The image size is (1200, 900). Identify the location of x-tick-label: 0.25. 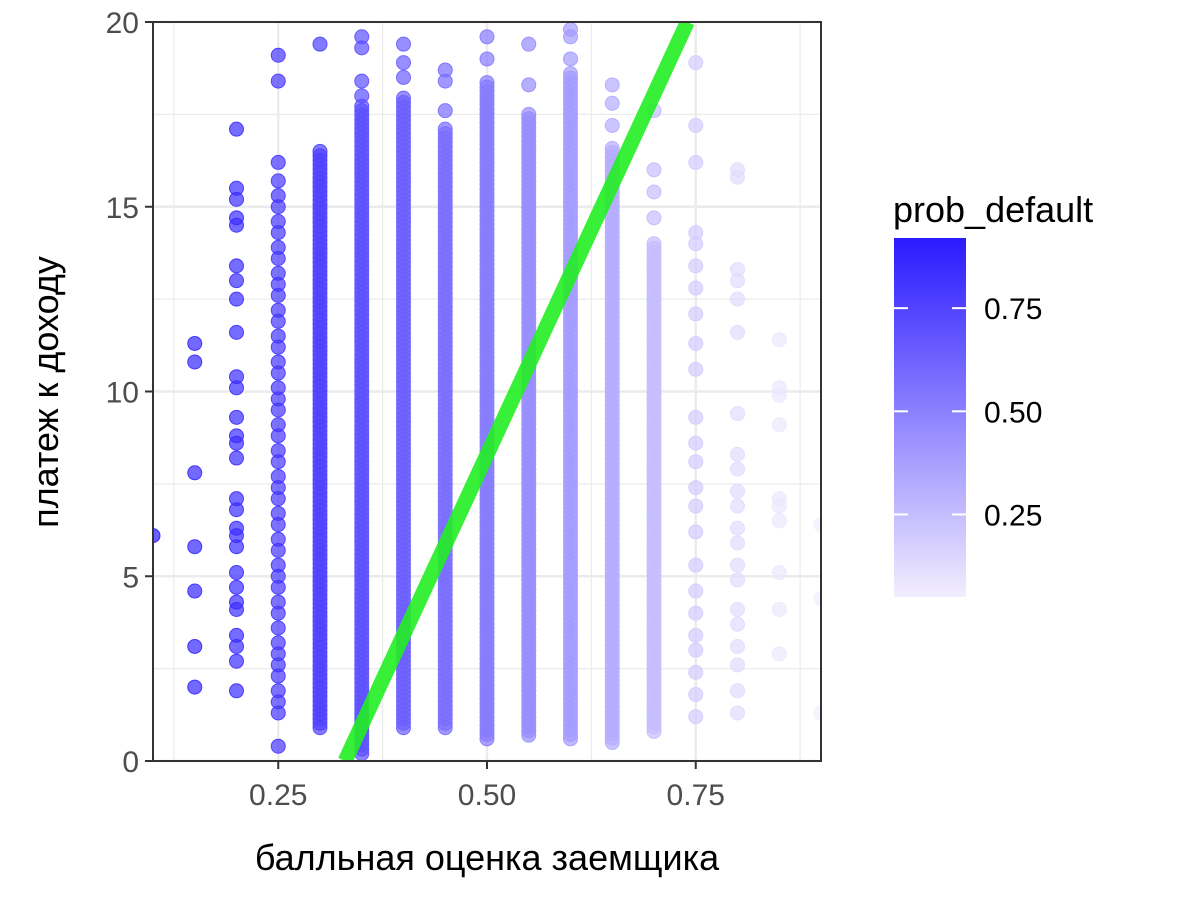
(278, 795).